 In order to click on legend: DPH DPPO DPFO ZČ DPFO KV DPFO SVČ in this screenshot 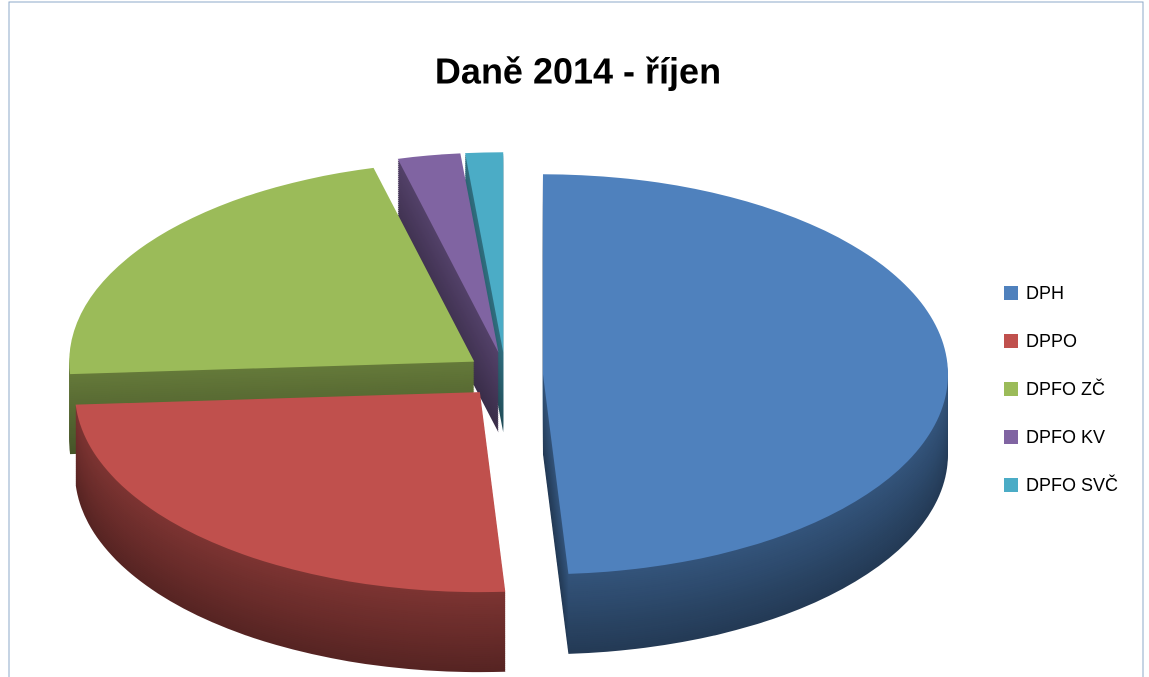, I will do `click(1061, 389)`.